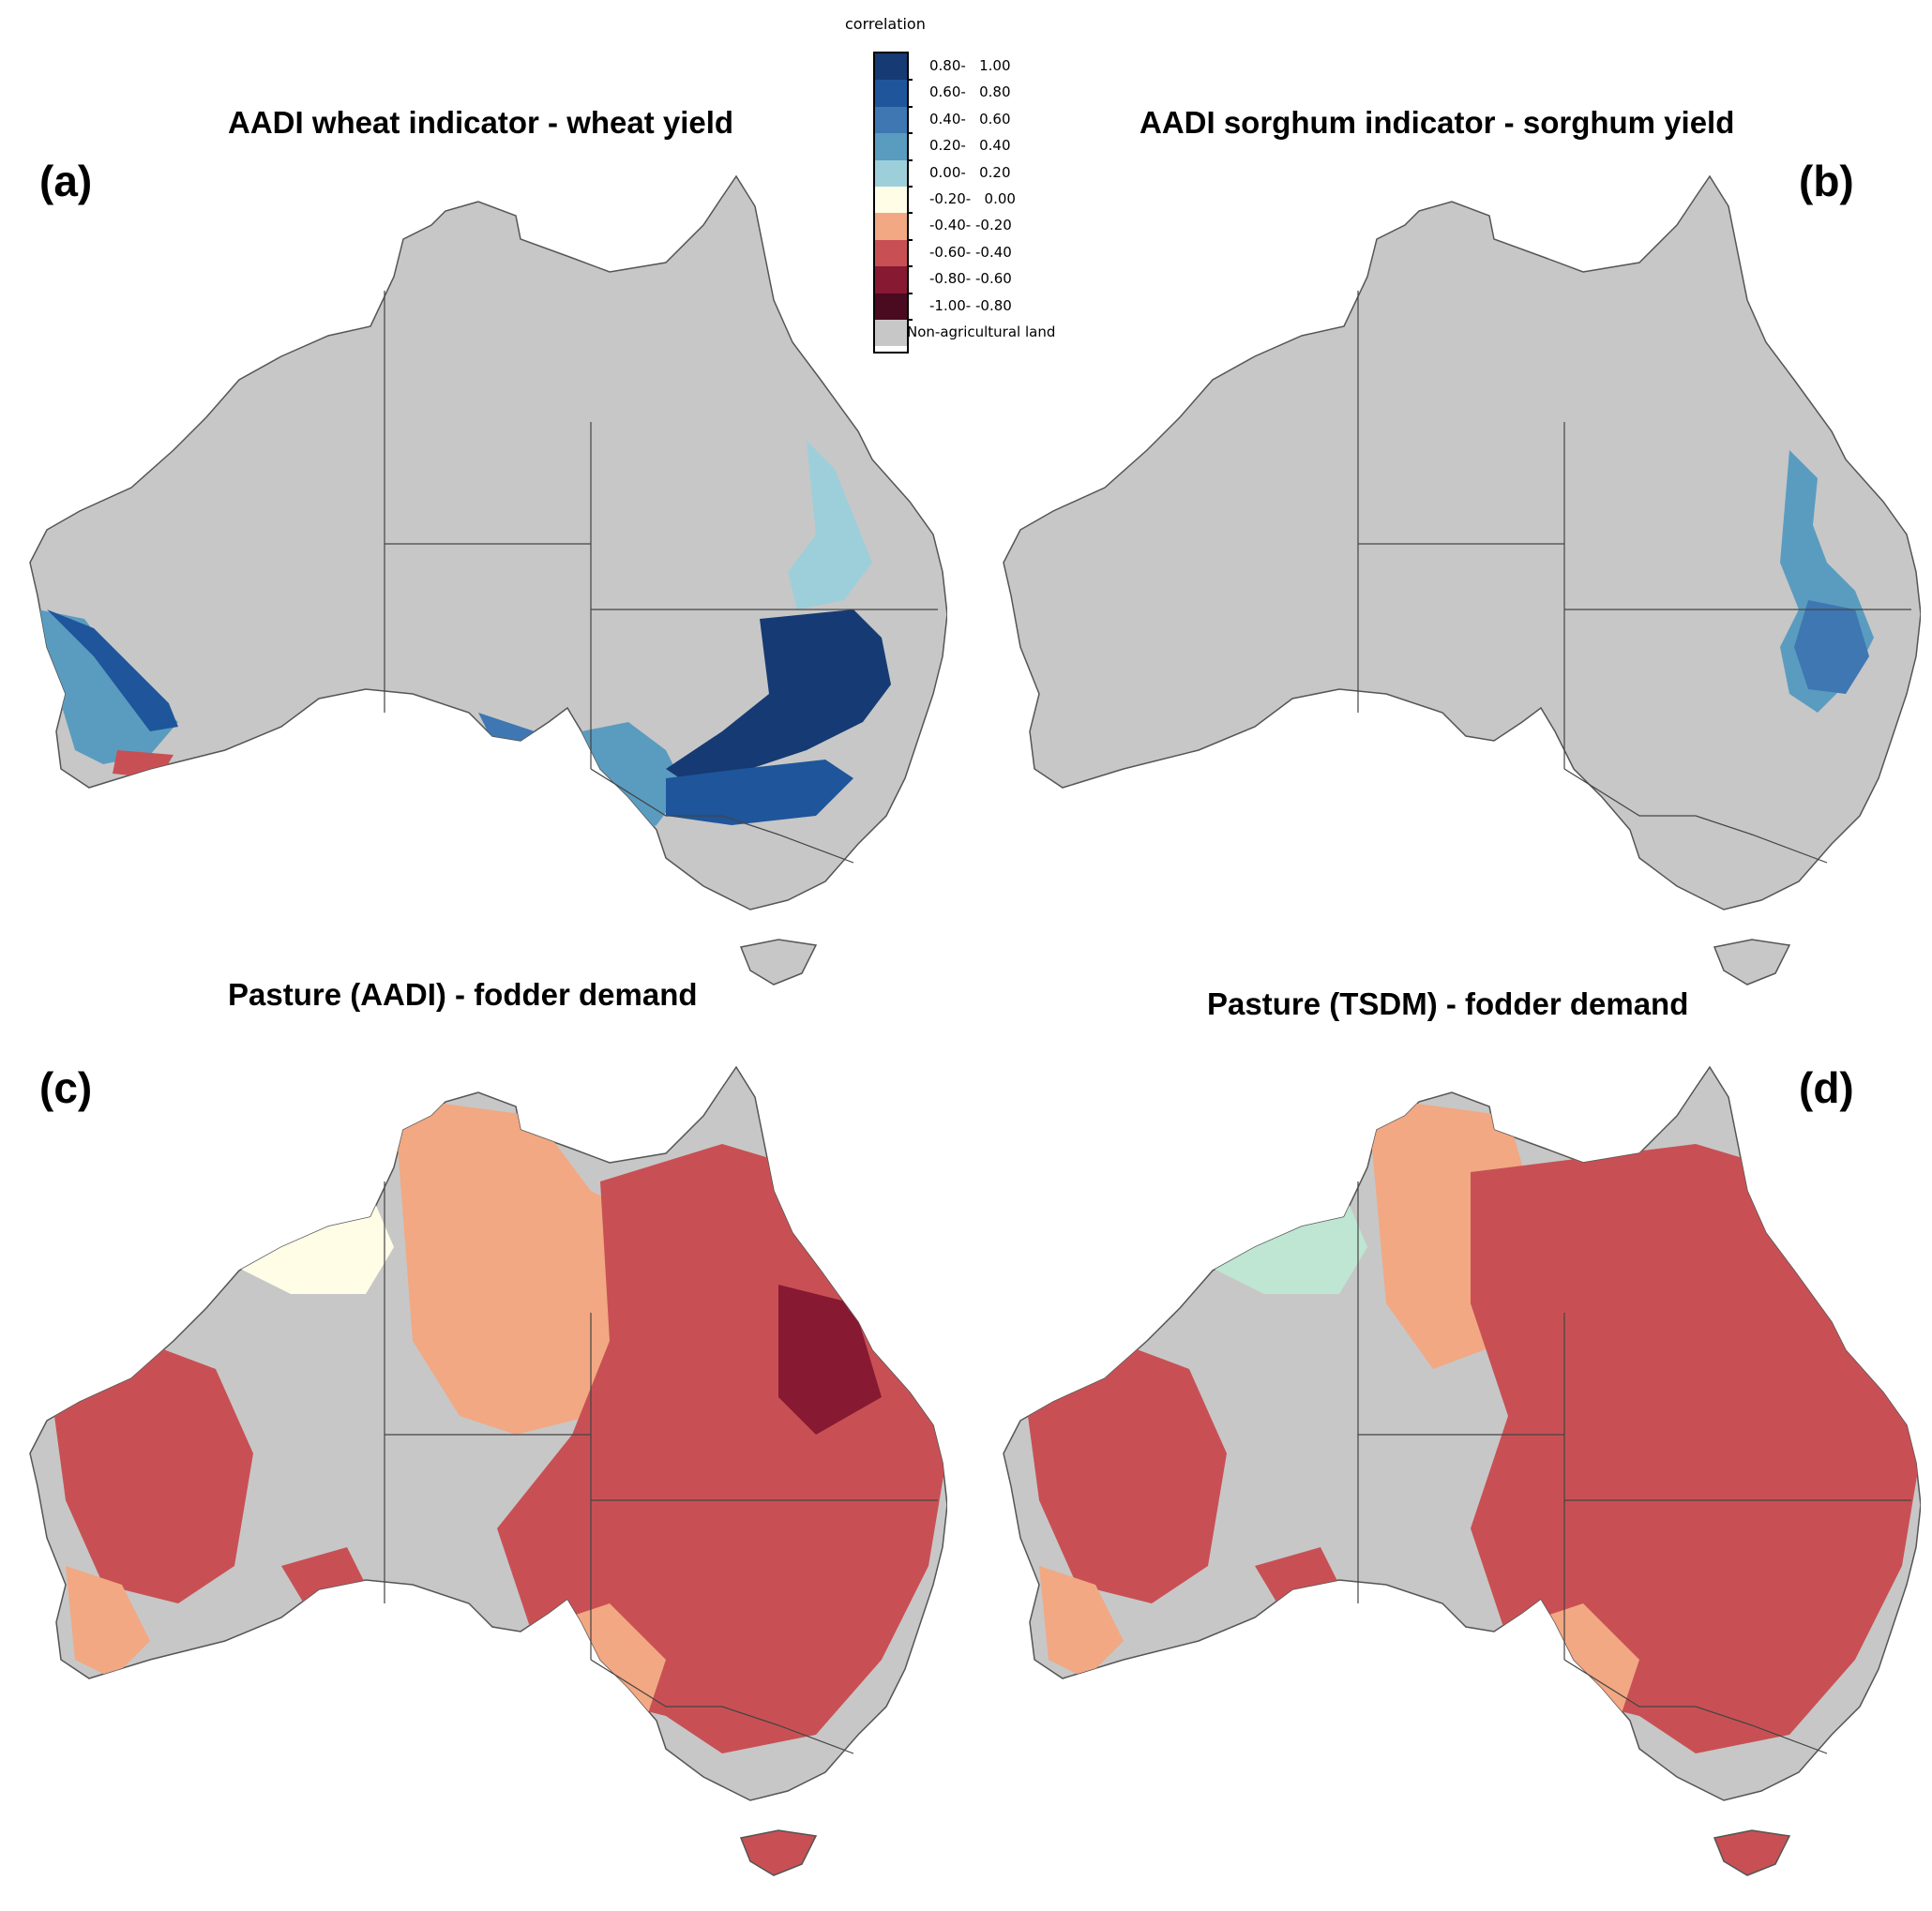  Describe the element at coordinates (1826, 181) in the screenshot. I see `panel-b-letter: (b)` at that location.